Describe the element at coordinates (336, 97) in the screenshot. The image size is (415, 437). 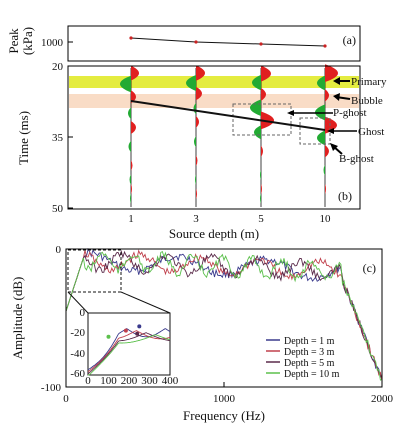
I see `bubble-arrowhead` at that location.